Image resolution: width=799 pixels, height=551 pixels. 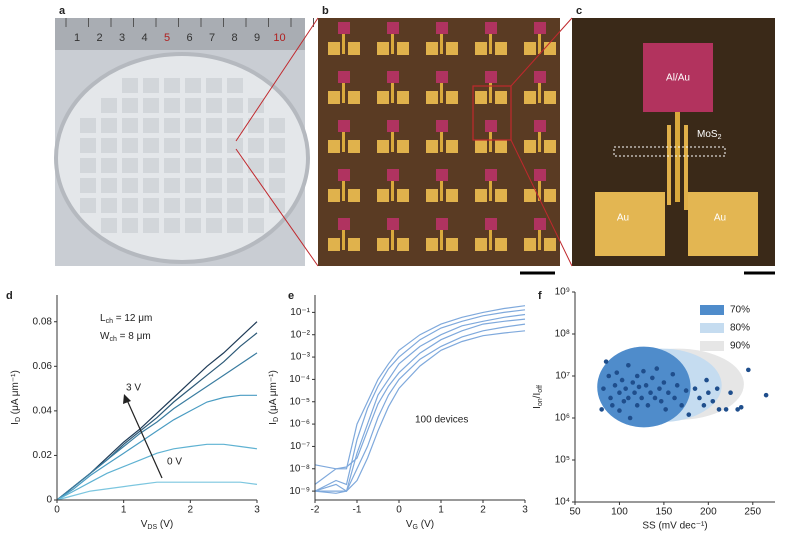 What do you see at coordinates (562, 292) in the screenshot?
I see `y-tick-label: 10⁹` at bounding box center [562, 292].